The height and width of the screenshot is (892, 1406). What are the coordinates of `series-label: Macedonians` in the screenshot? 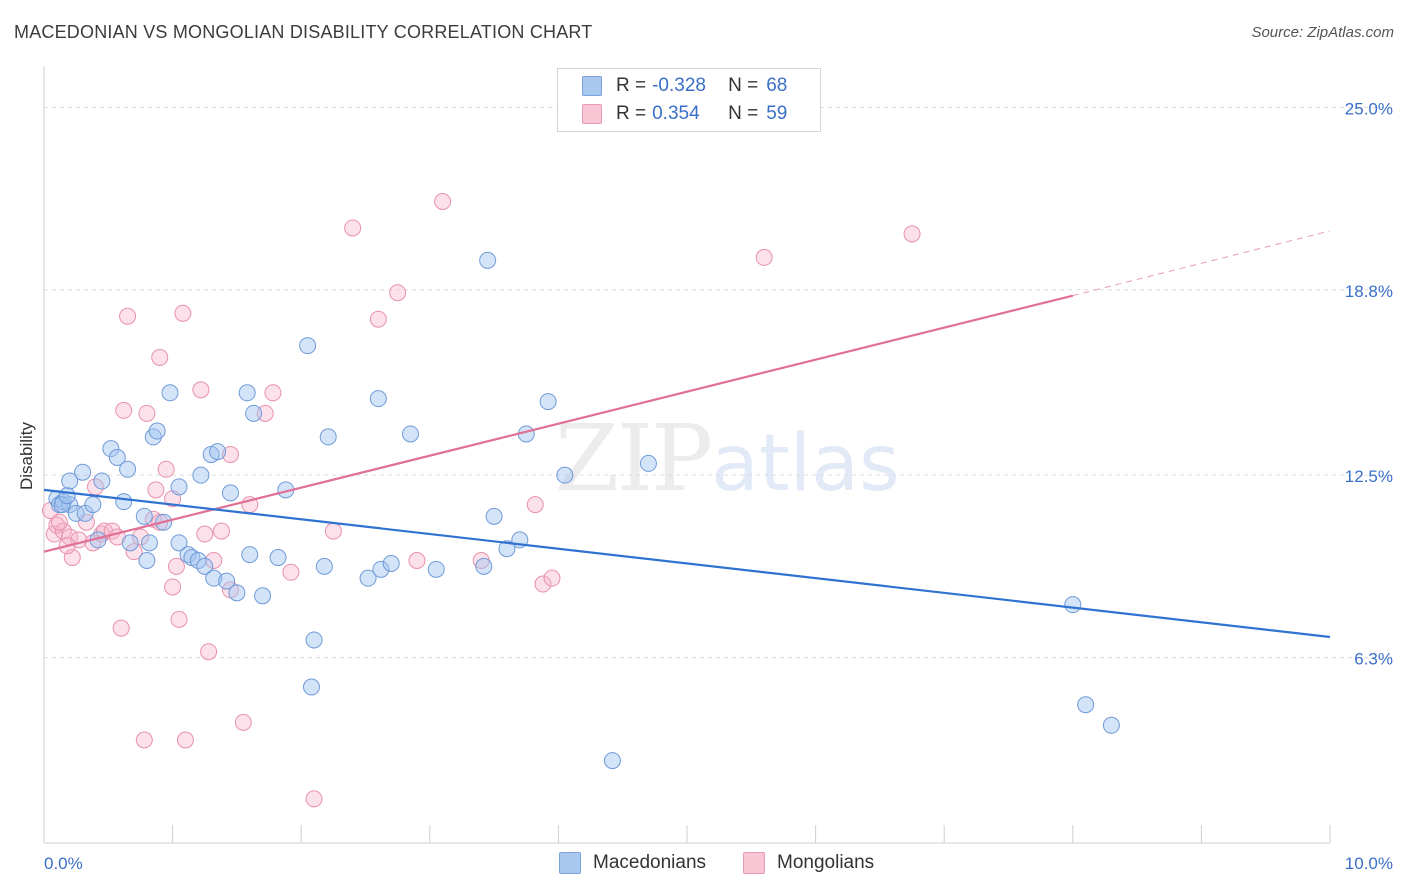 It's located at (650, 862).